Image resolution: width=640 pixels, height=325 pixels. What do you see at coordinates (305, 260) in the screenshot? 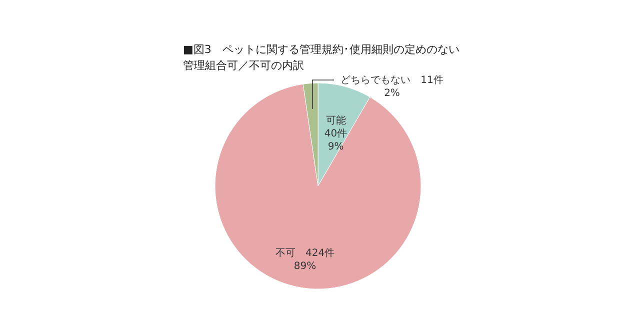
I see `slice-label: 不可 424件 89%` at bounding box center [305, 260].